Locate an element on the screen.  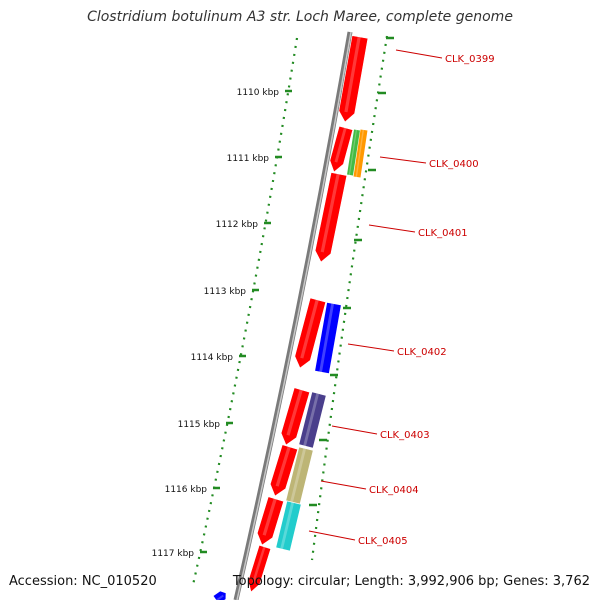
tick-label: 1117 kbp is located at coordinates (173, 554).